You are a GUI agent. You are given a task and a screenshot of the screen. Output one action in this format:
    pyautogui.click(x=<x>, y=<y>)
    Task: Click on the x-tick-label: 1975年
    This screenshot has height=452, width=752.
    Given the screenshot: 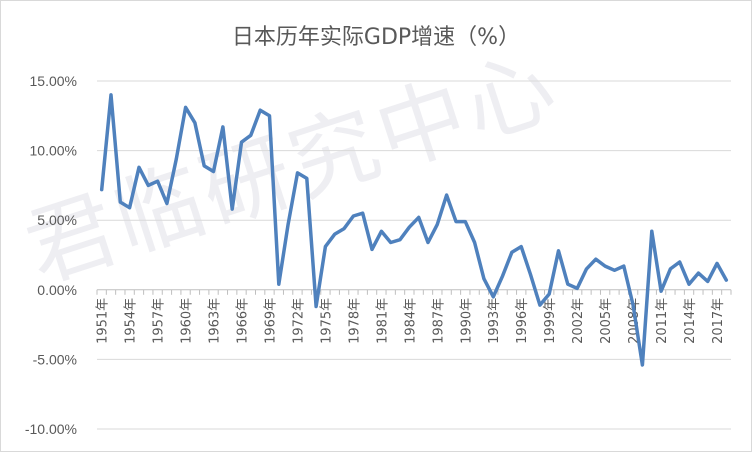 What is the action you would take?
    pyautogui.click(x=326, y=321)
    